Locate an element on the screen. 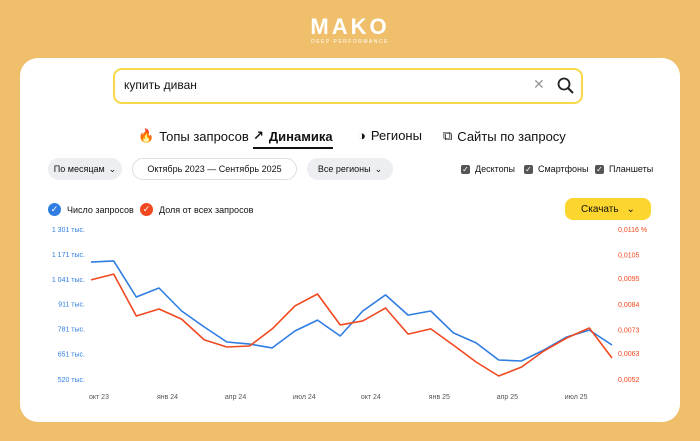  y-tick-label: 1 171 тыс. is located at coordinates (68, 255).